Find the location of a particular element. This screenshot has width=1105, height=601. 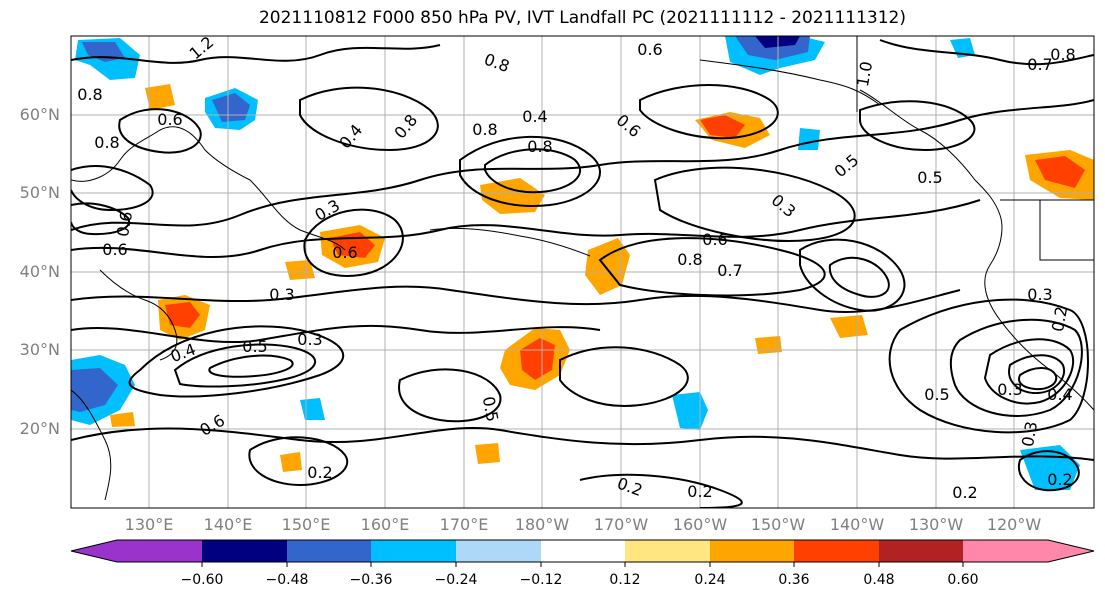

colorbar-tick-label: −0.36 is located at coordinates (371, 580).